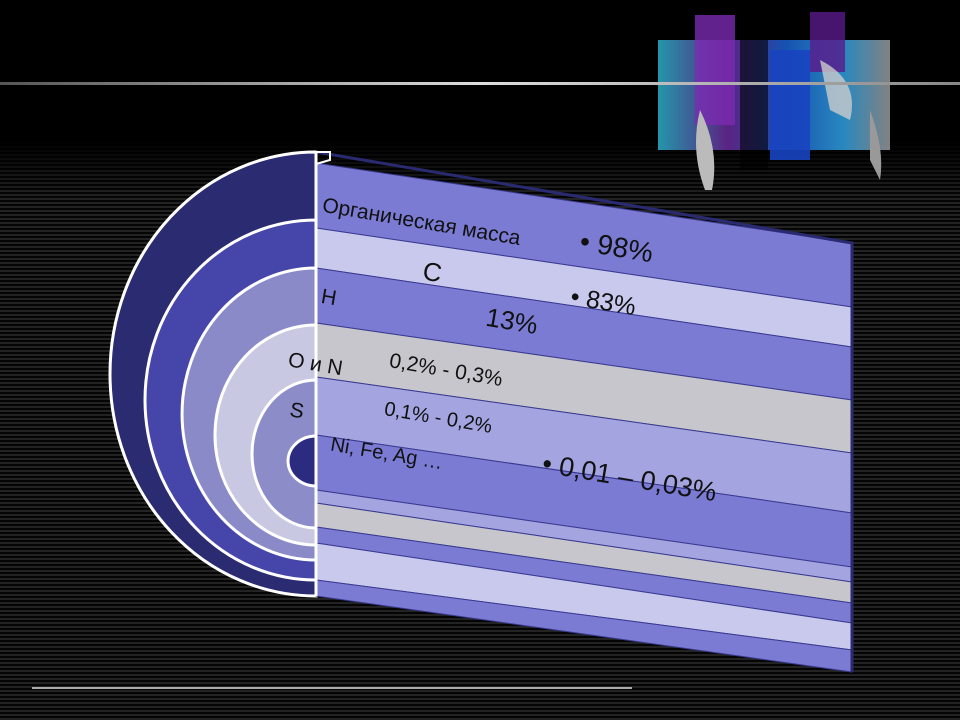  I want to click on label-carbon: C, so click(433, 272).